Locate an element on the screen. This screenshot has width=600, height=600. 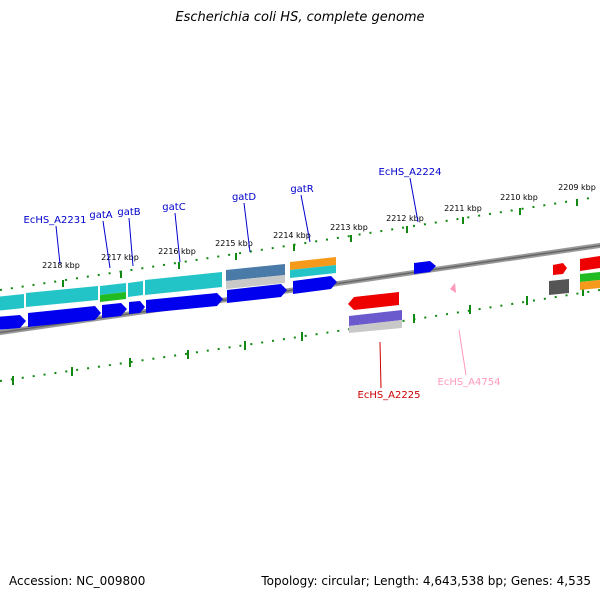
gene-label-echs-a2224: EcHS_A2224 is located at coordinates (410, 172).